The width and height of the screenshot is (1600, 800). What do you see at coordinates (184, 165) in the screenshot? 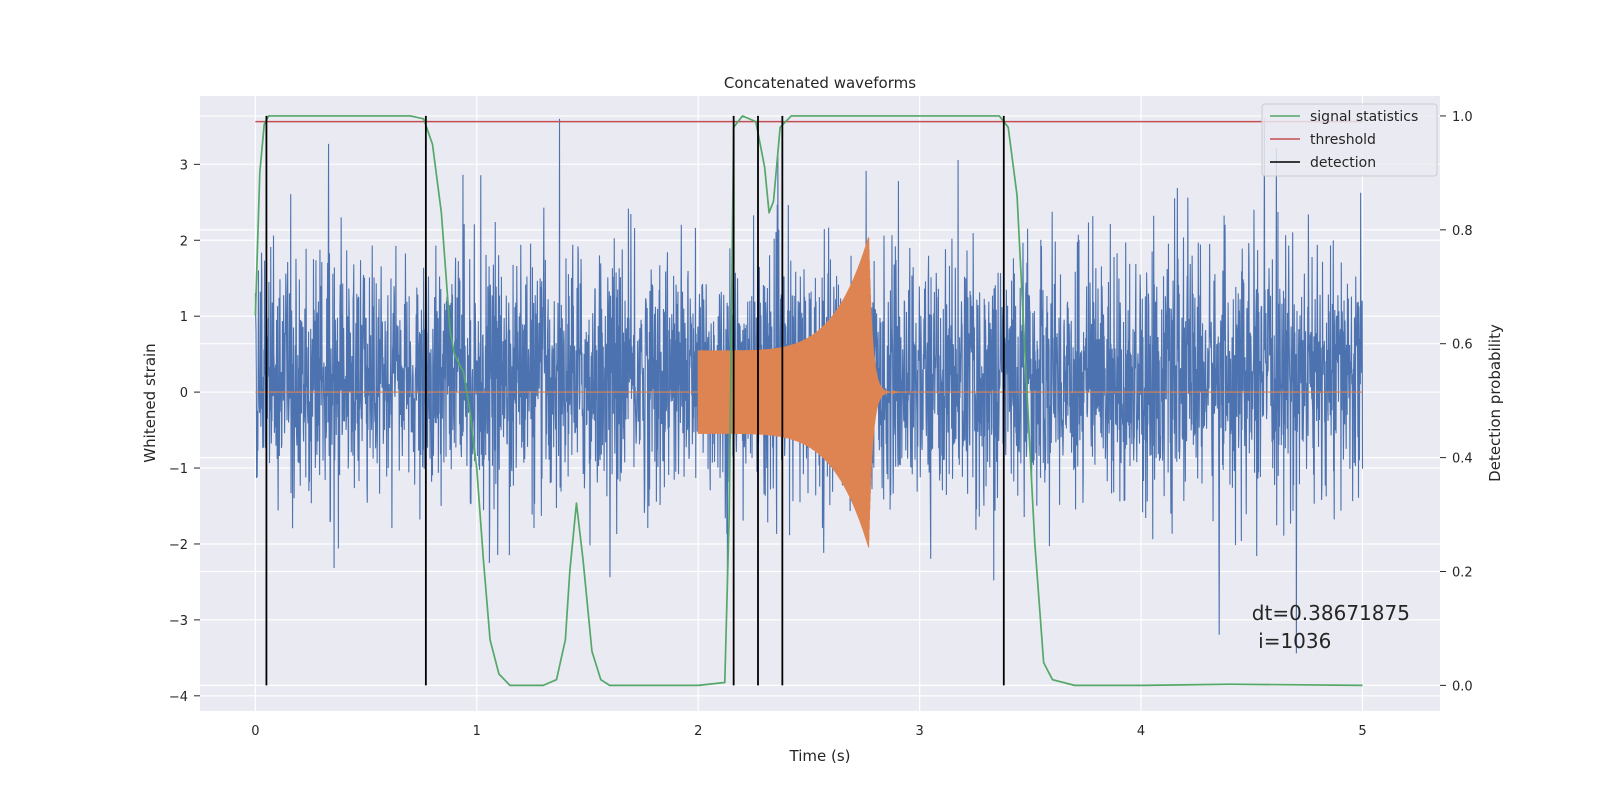
I see `y-tick-label: 3` at bounding box center [184, 165].